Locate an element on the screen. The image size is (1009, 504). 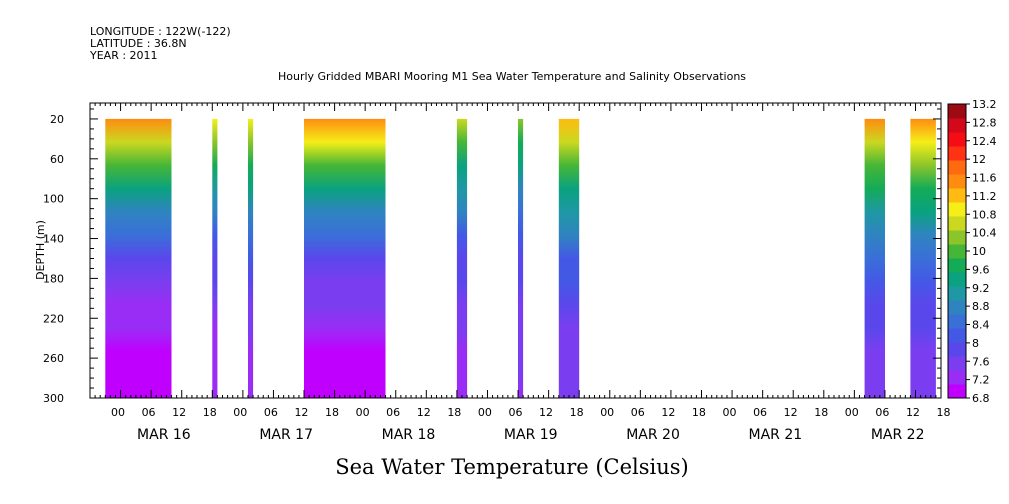
y-tick-label: 180 is located at coordinates (53, 278).